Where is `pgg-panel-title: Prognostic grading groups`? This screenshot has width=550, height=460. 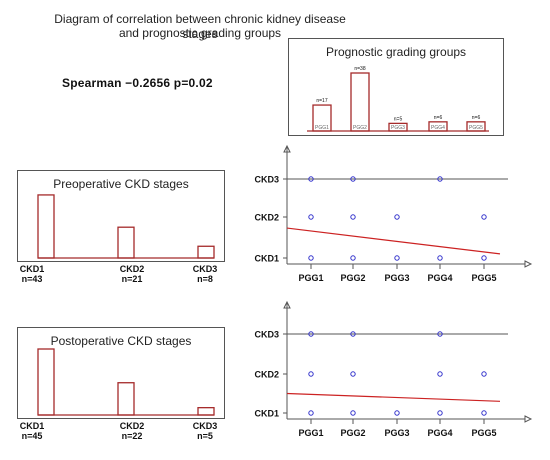 pgg-panel-title: Prognostic grading groups is located at coordinates (396, 52).